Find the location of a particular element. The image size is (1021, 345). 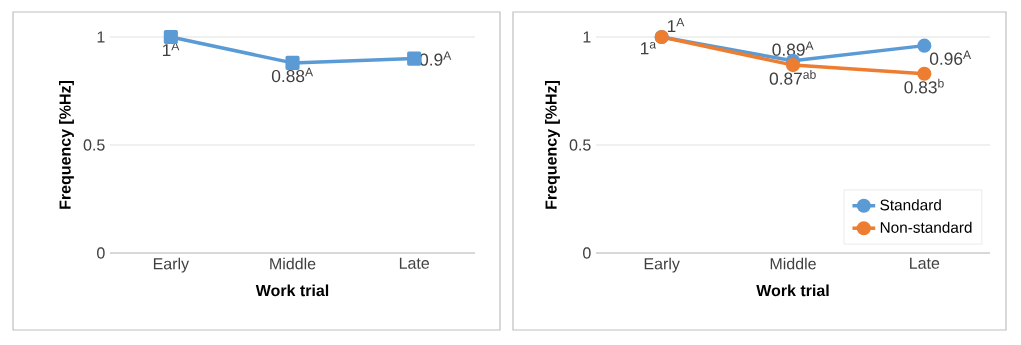

legend-label: Non-standard is located at coordinates (926, 227).